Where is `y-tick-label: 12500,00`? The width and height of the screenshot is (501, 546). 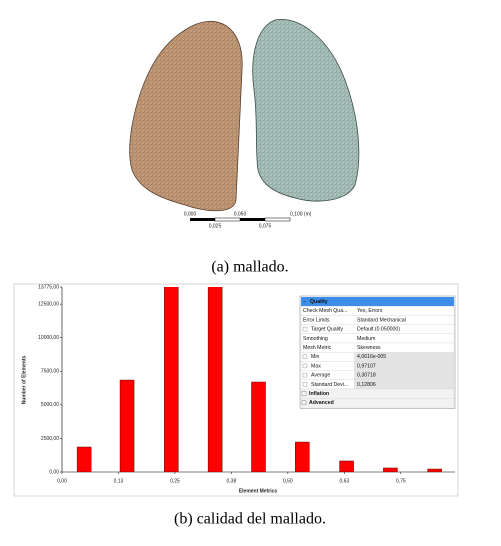 y-tick-label: 12500,00 is located at coordinates (48, 304).